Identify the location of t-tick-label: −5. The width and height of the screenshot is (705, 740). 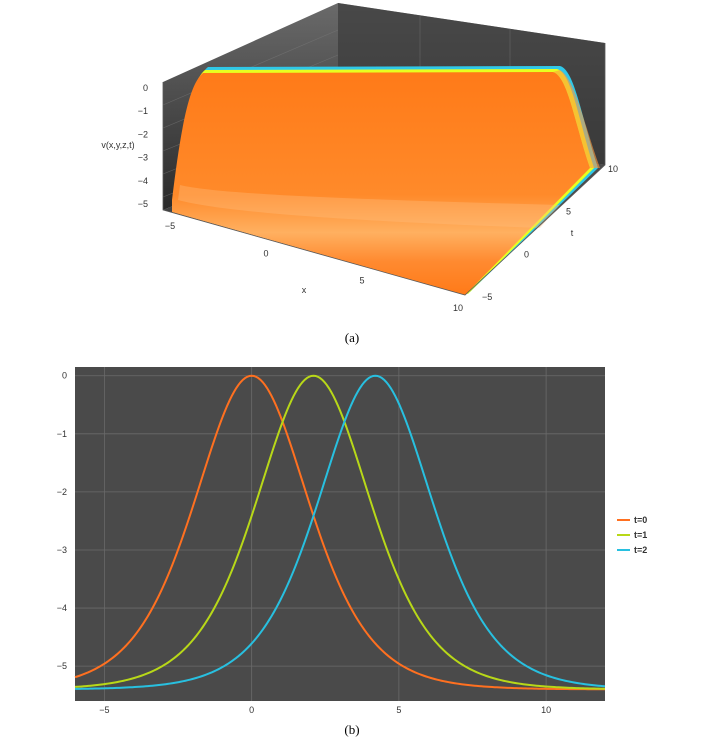
(487, 297).